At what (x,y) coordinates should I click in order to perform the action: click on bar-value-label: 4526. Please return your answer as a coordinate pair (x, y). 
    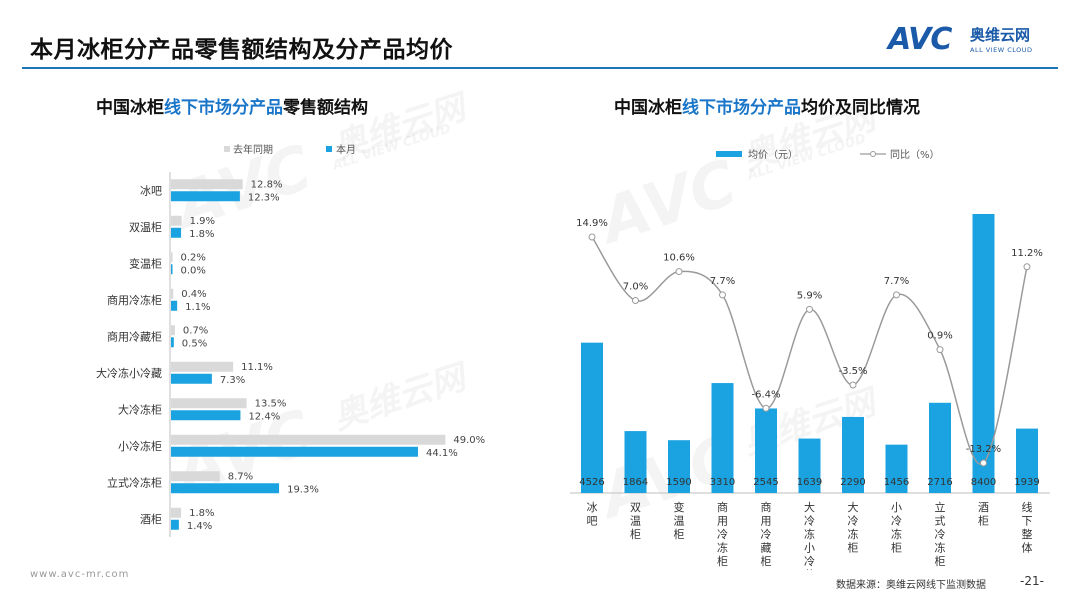
    Looking at the image, I should click on (591, 482).